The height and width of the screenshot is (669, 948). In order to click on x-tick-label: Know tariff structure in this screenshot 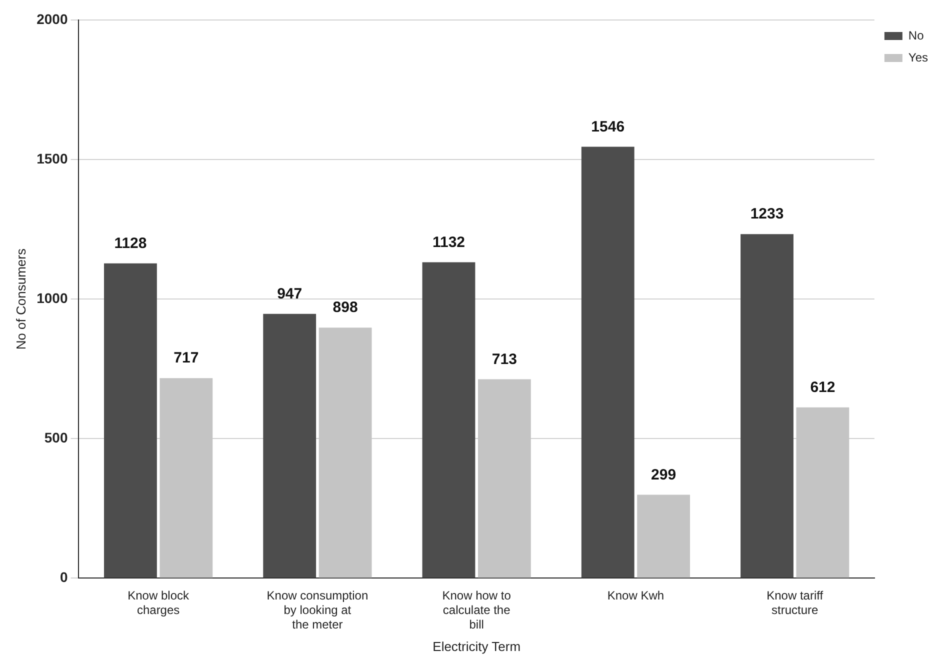, I will do `click(795, 603)`.